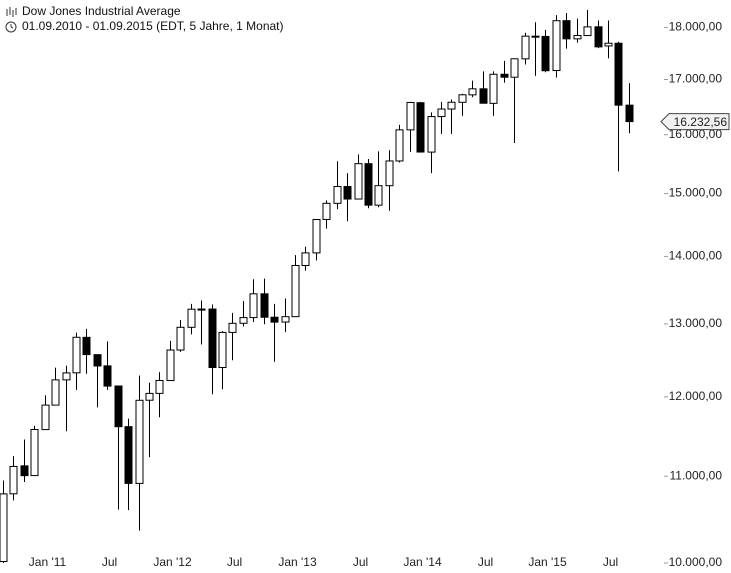  I want to click on y-tick-label: 15.000,00, so click(696, 193).